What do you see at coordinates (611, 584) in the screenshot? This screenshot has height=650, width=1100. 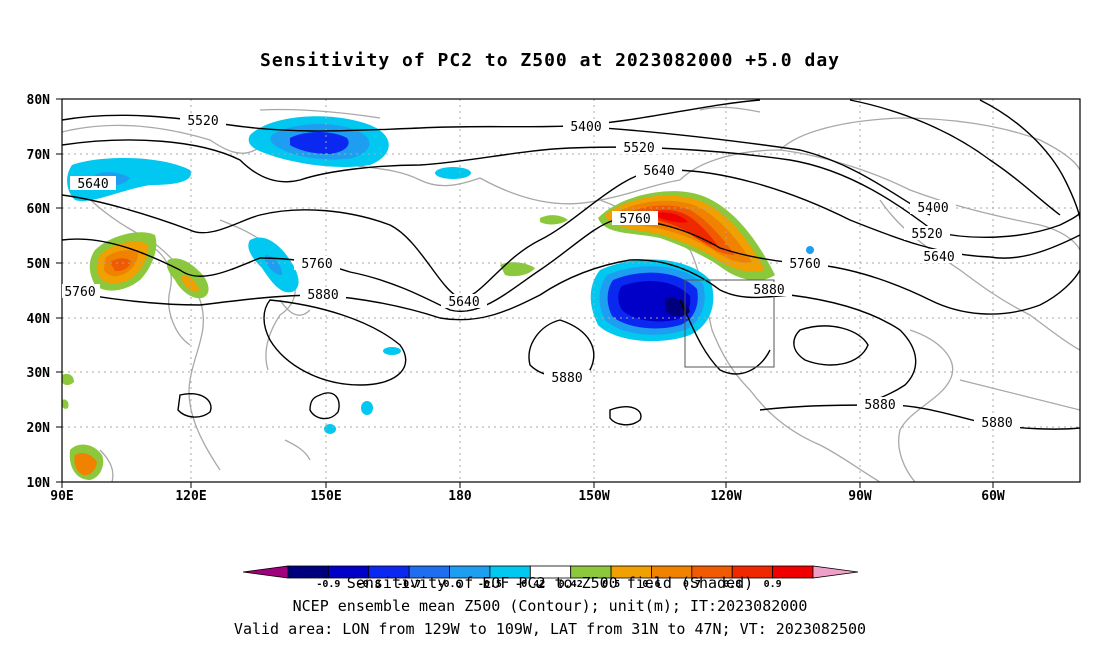 I see `colorbar-tick-label: 0.5` at bounding box center [611, 584].